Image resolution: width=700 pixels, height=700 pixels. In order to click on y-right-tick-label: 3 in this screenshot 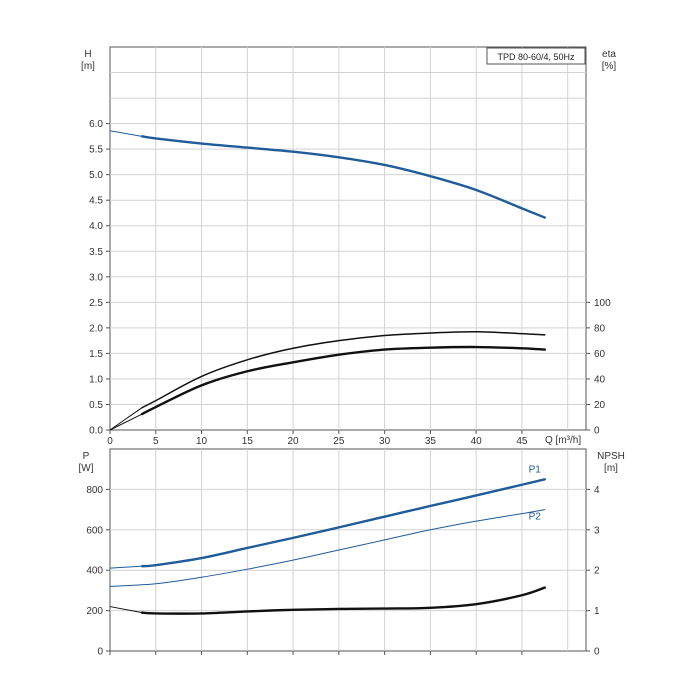, I will do `click(597, 530)`.